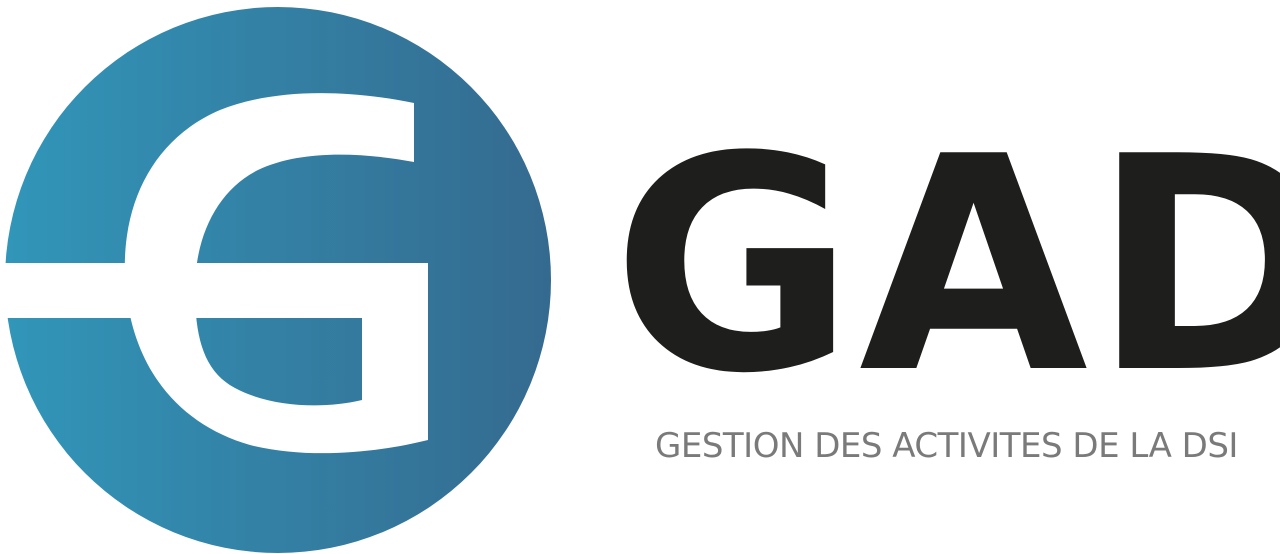 This screenshot has height=554, width=1280. What do you see at coordinates (214, 290) in the screenshot?
I see `emblem-g-bar` at bounding box center [214, 290].